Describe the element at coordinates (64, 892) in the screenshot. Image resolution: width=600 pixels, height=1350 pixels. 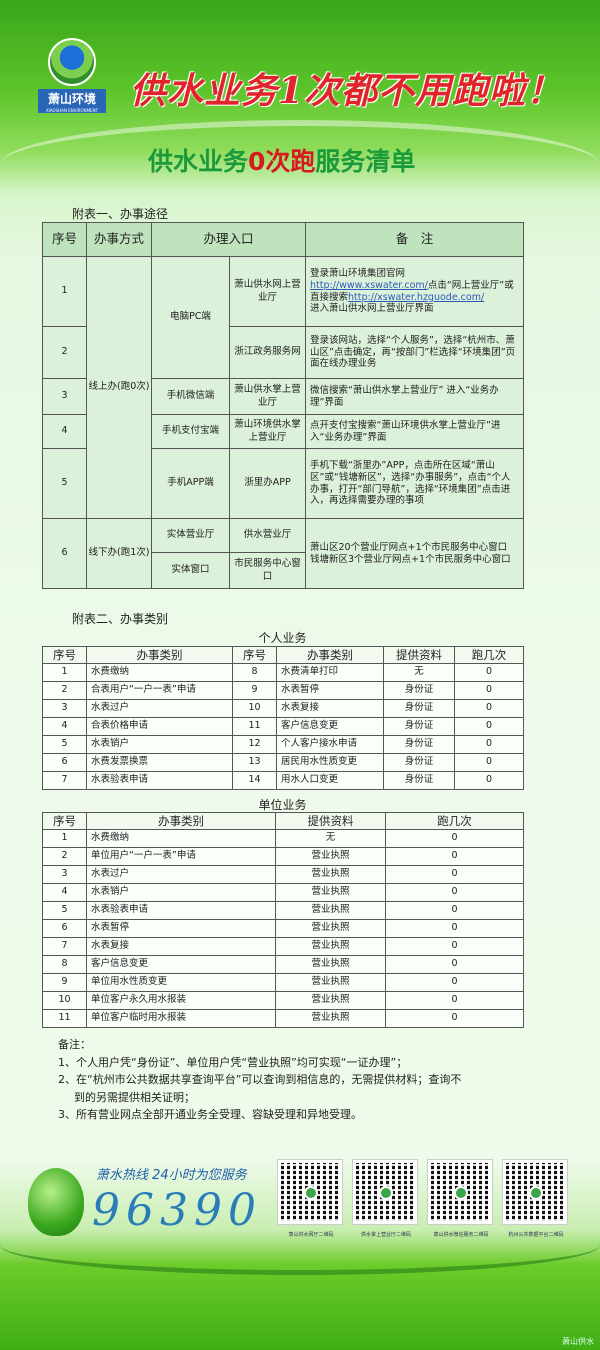
I see `table-cell: 4` at that location.